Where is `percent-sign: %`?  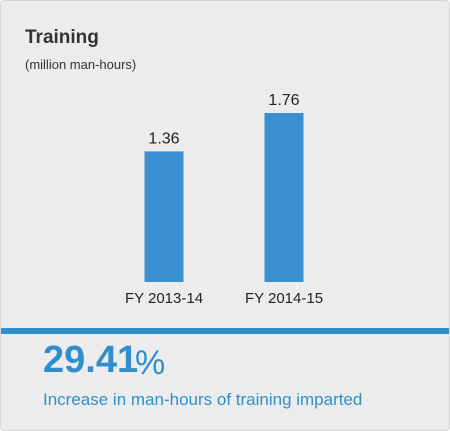
percent-sign: % is located at coordinates (150, 363).